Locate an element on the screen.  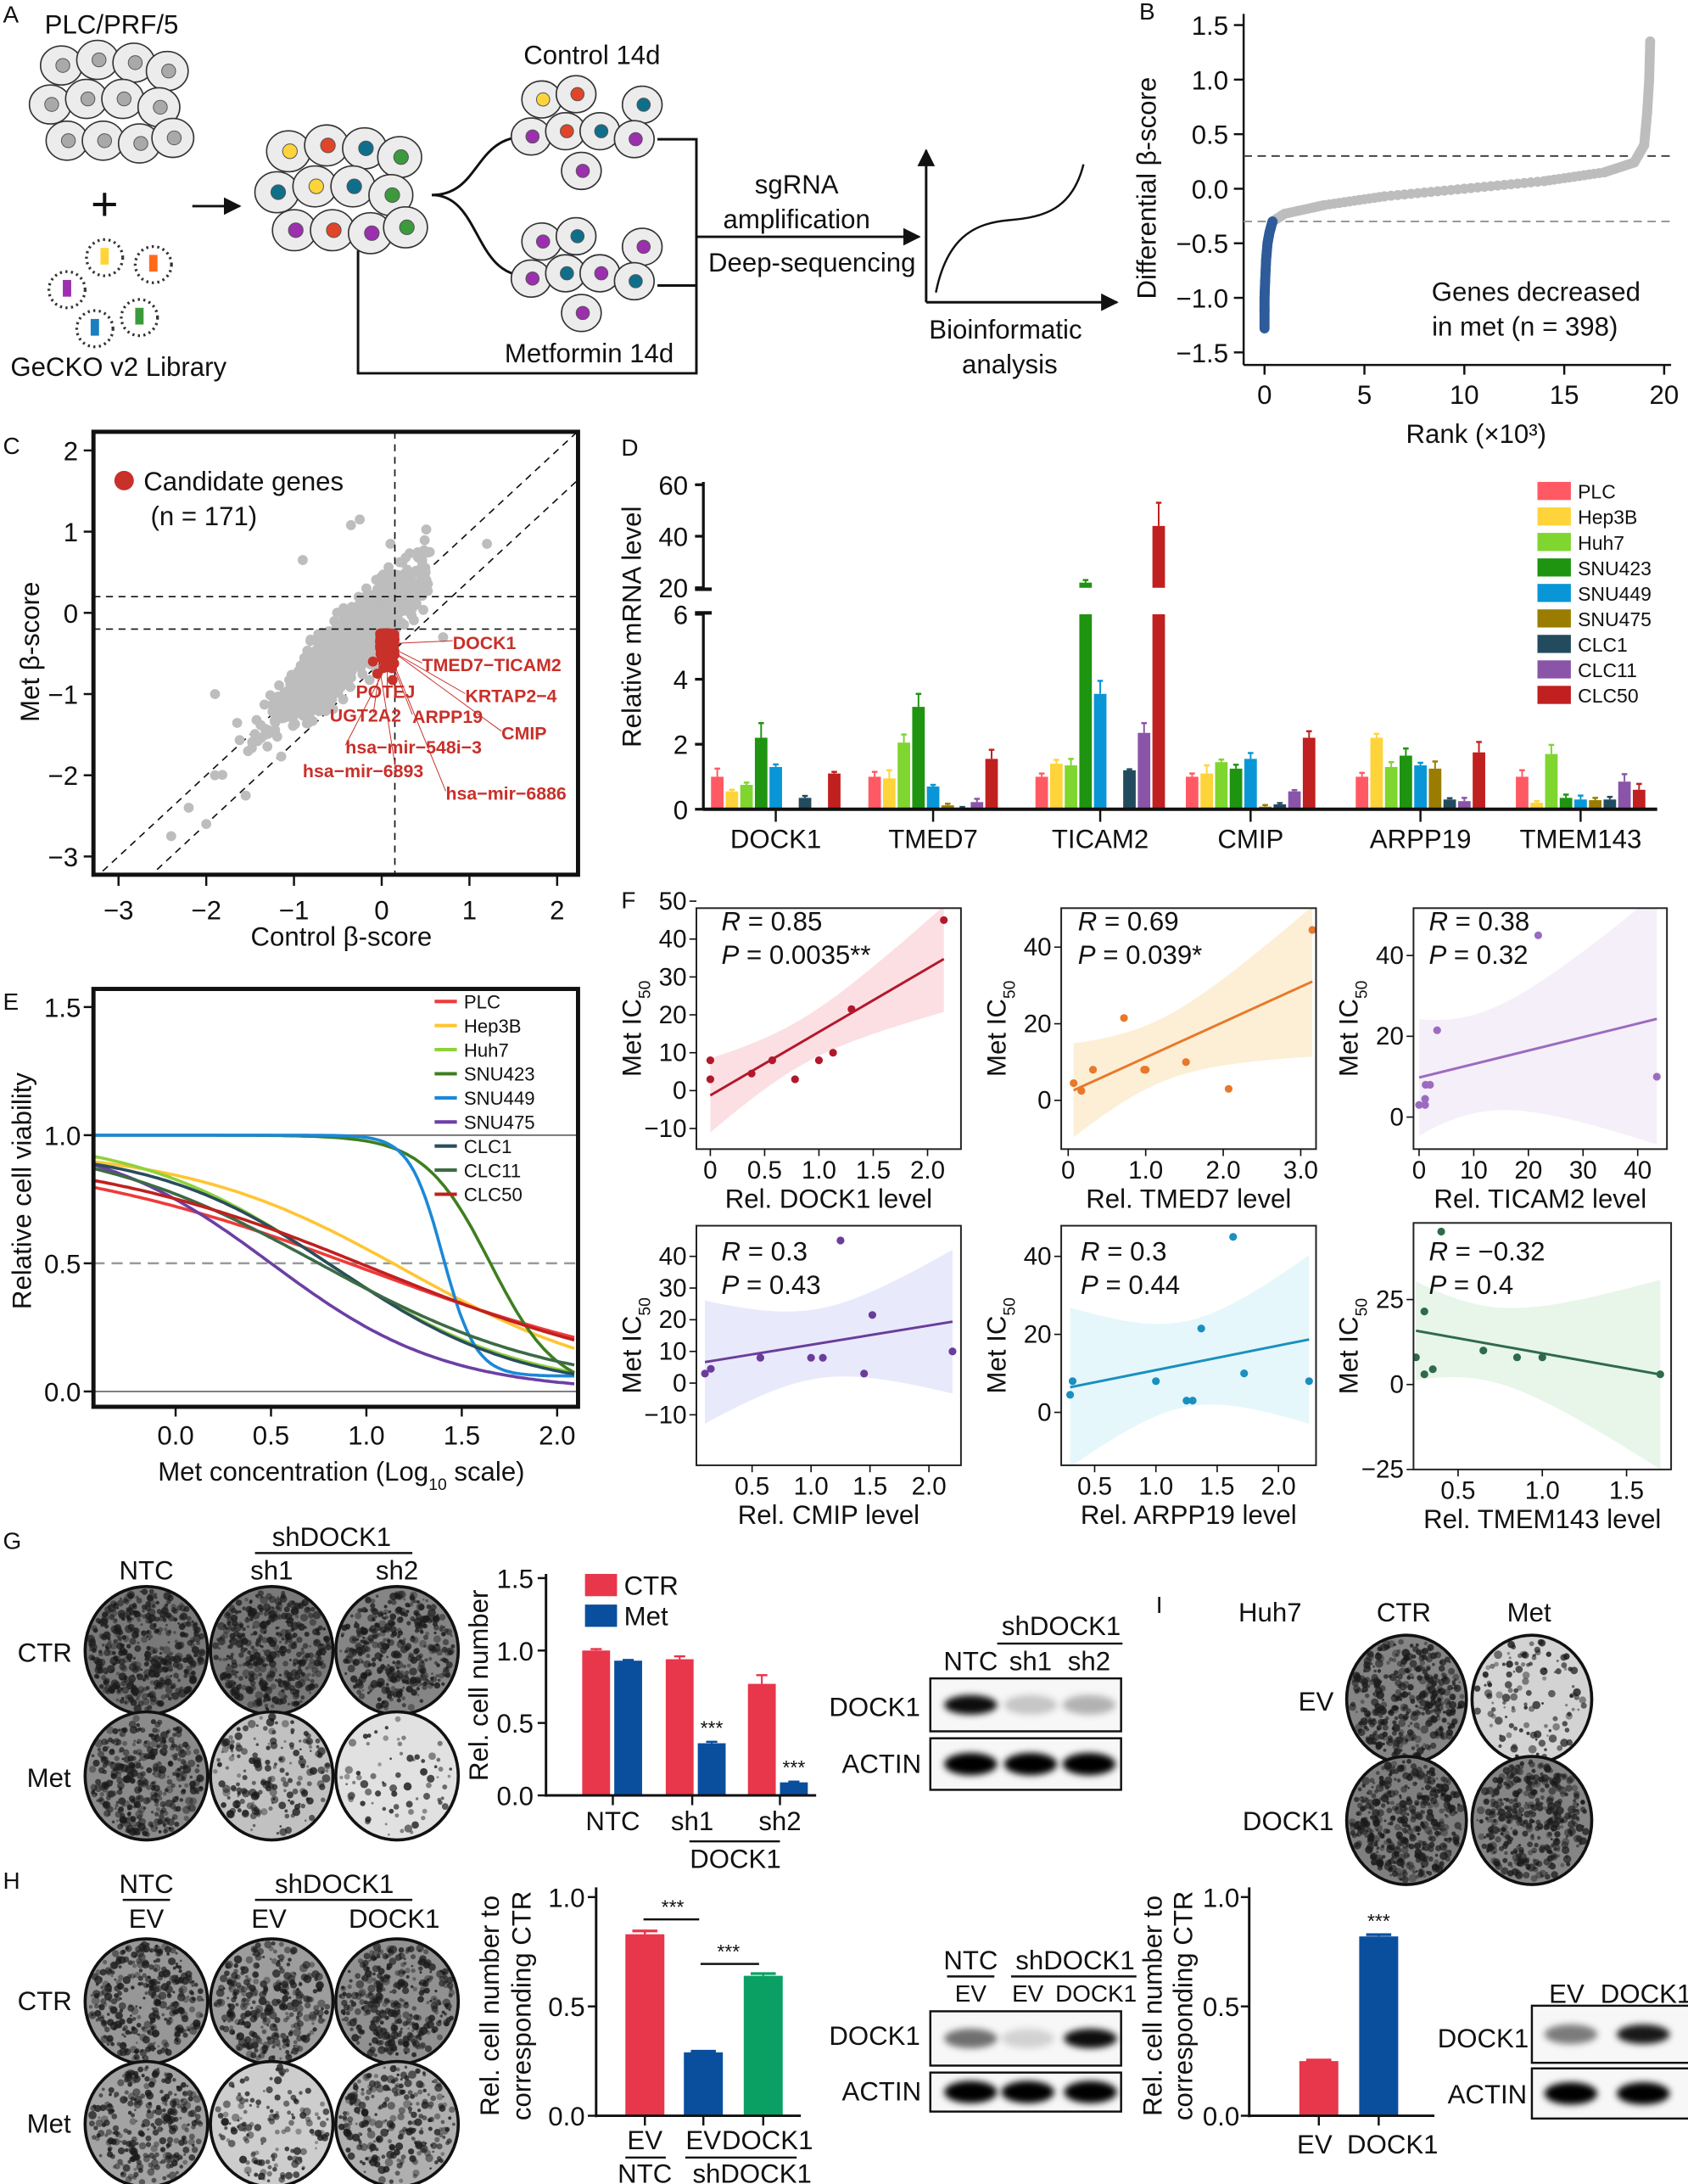
regression-line is located at coordinates (1537, 1048).